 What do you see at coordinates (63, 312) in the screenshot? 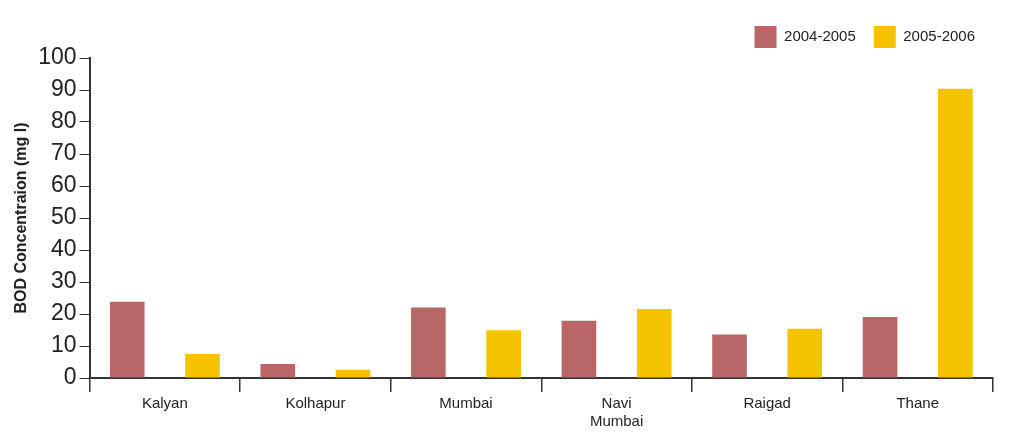
I see `y-tick-label: 20` at bounding box center [63, 312].